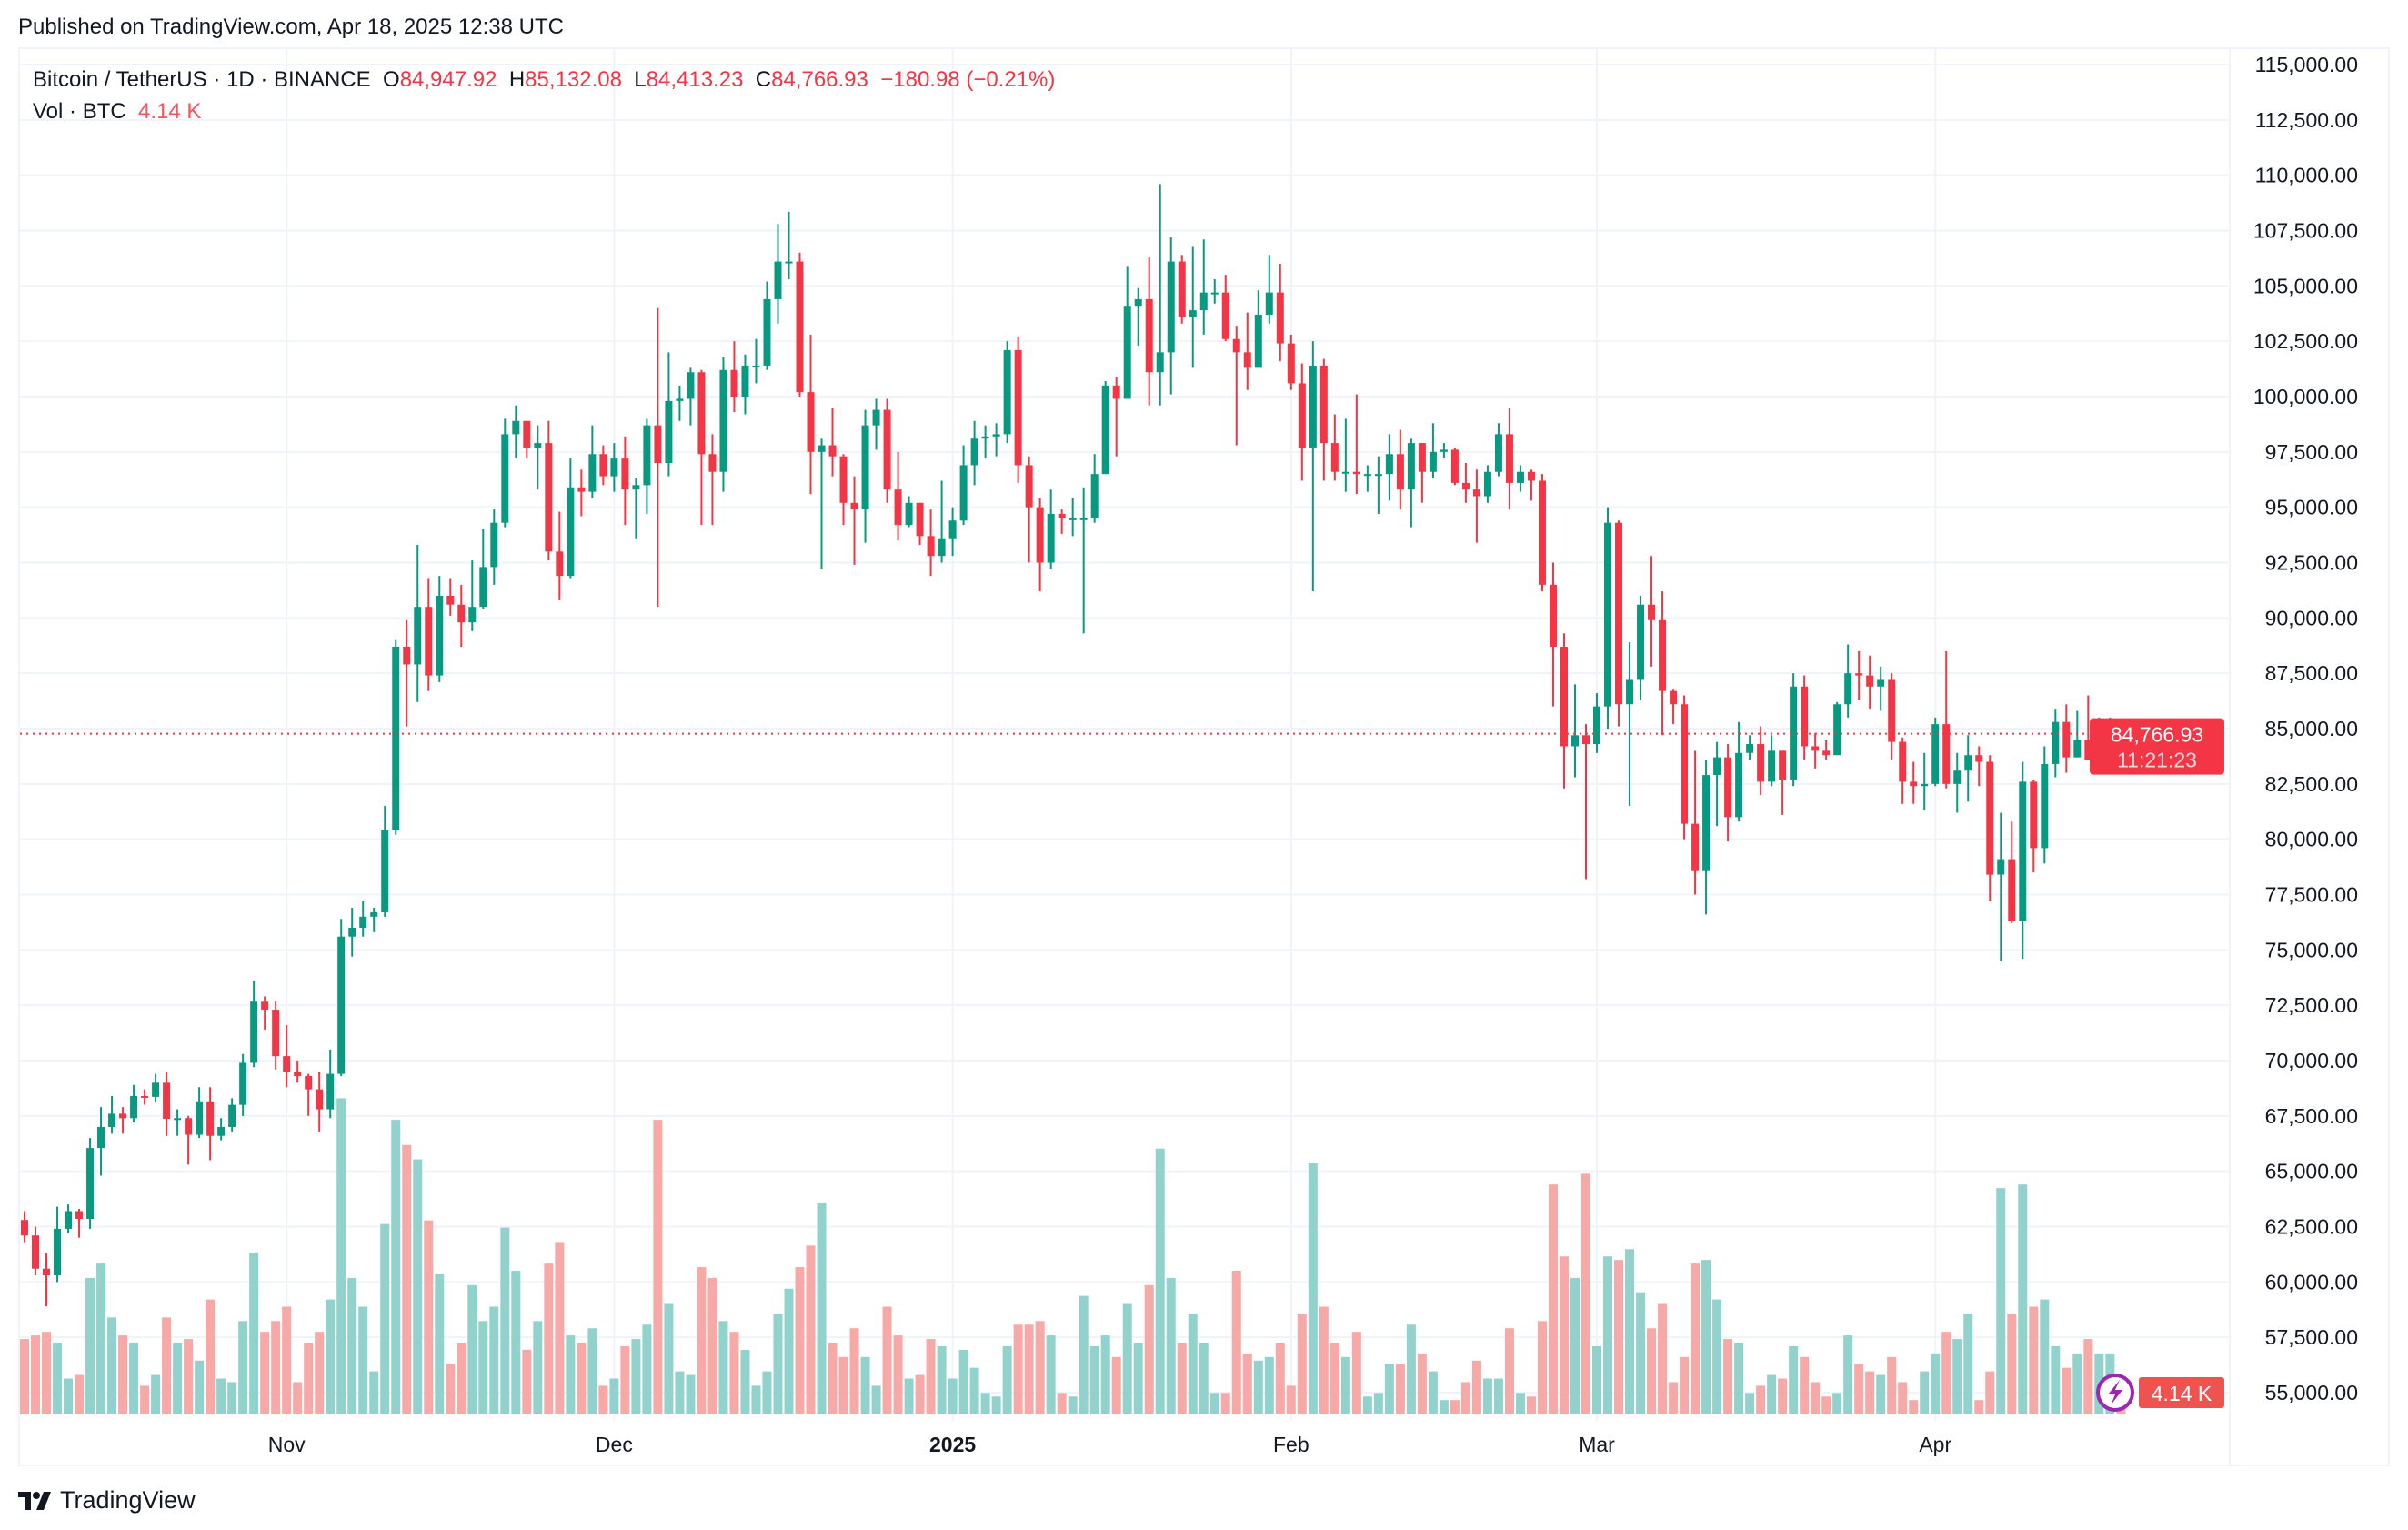 This screenshot has width=2408, height=1530. Describe the element at coordinates (2311, 673) in the screenshot. I see `price-tick-label: 87,500.00` at that location.